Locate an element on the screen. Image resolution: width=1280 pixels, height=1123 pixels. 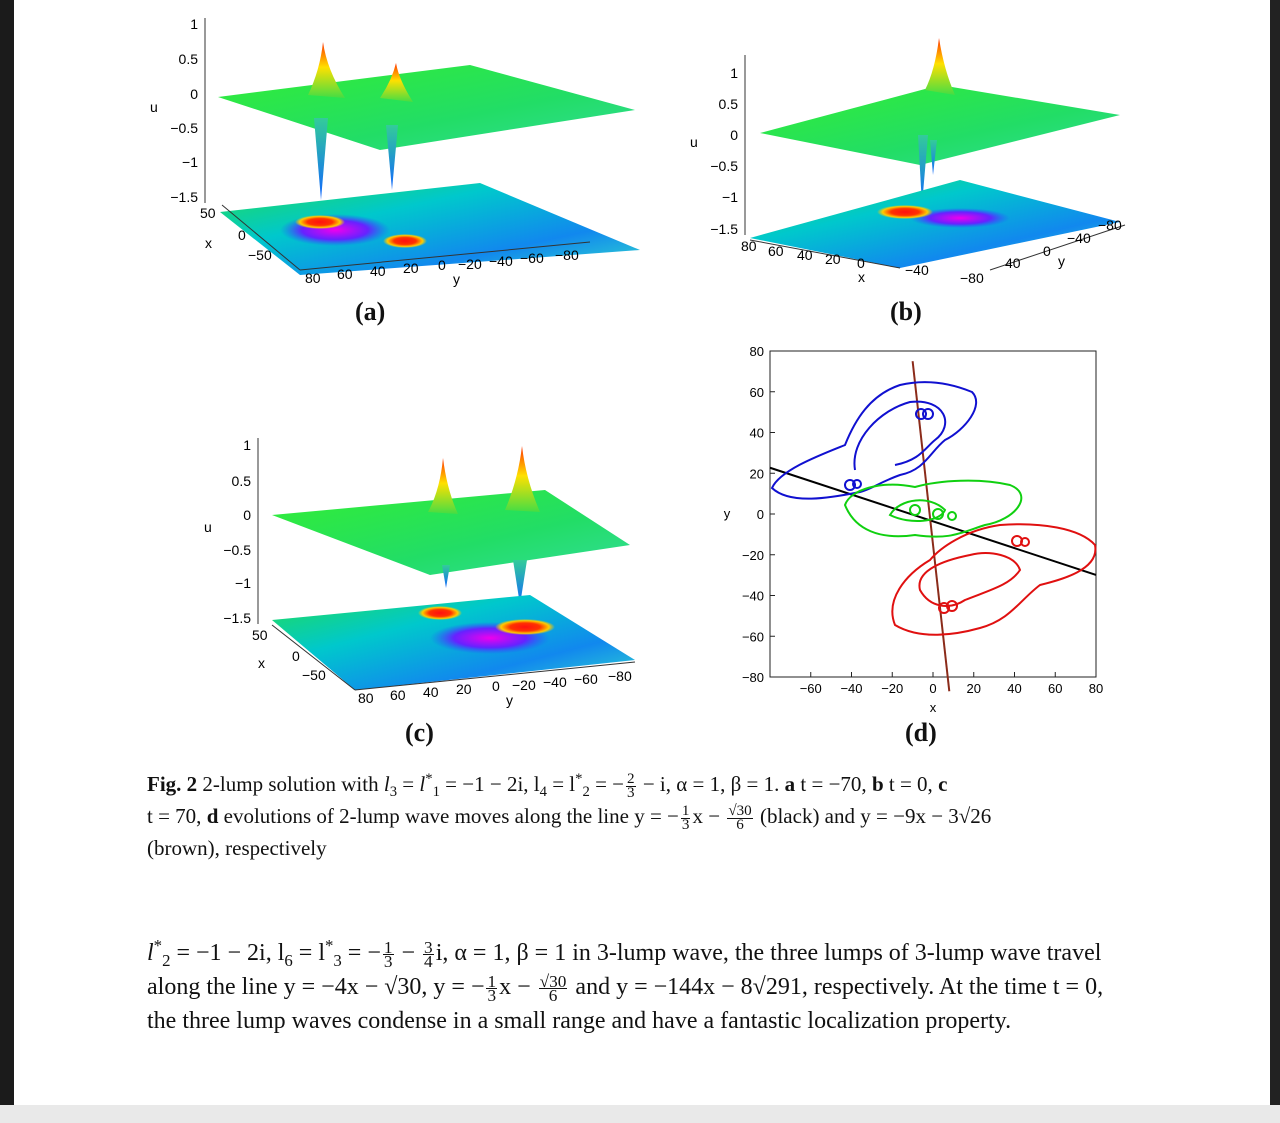
y-ticks-a: 80 60 40 20 0 −20 −40 −60 −80 is located at coordinates (442, 266).